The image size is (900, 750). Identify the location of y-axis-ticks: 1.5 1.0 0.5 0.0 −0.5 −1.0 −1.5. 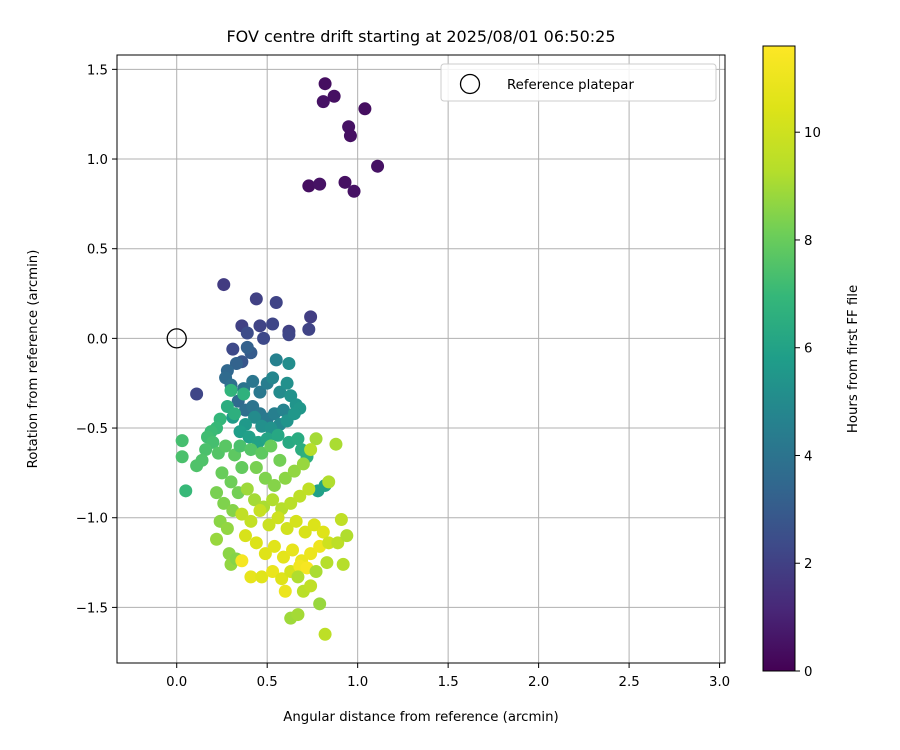
(96, 339).